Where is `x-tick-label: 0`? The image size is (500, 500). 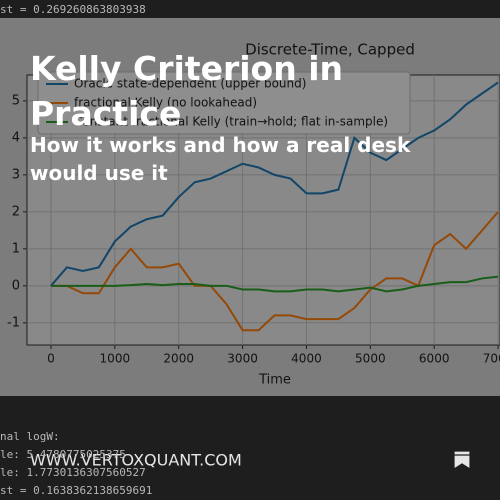 x-tick-label: 0 is located at coordinates (51, 359).